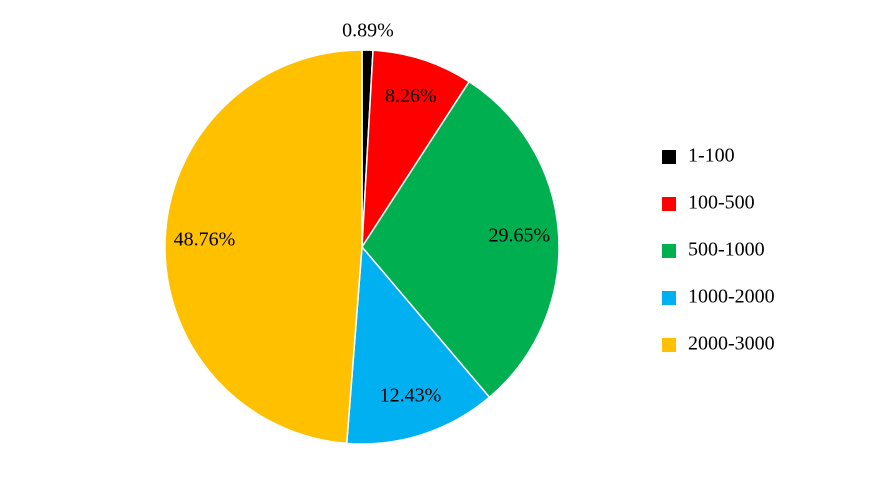 The image size is (893, 488). Describe the element at coordinates (711, 156) in the screenshot. I see `legend-label: 1-100` at that location.